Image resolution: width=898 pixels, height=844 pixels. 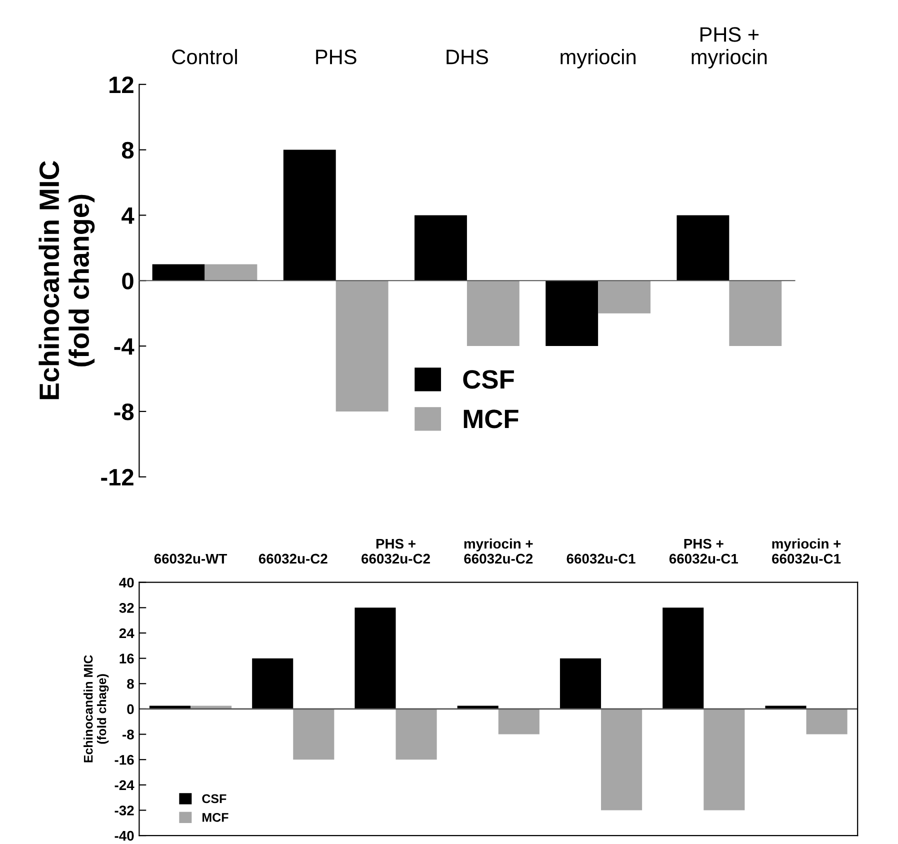 I want to click on y-tick-label: -4, so click(x=124, y=346).